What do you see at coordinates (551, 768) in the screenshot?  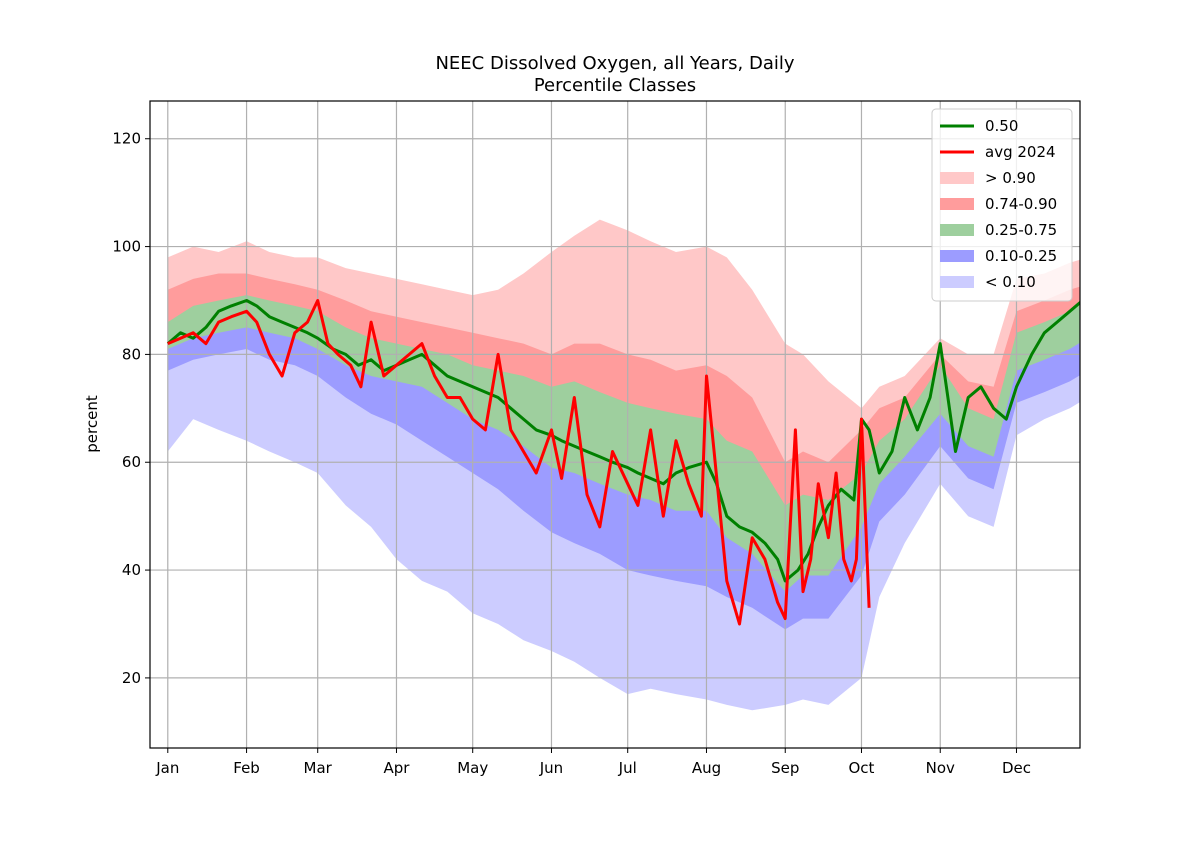 I see `x-tick-label-5: Jun` at bounding box center [551, 768].